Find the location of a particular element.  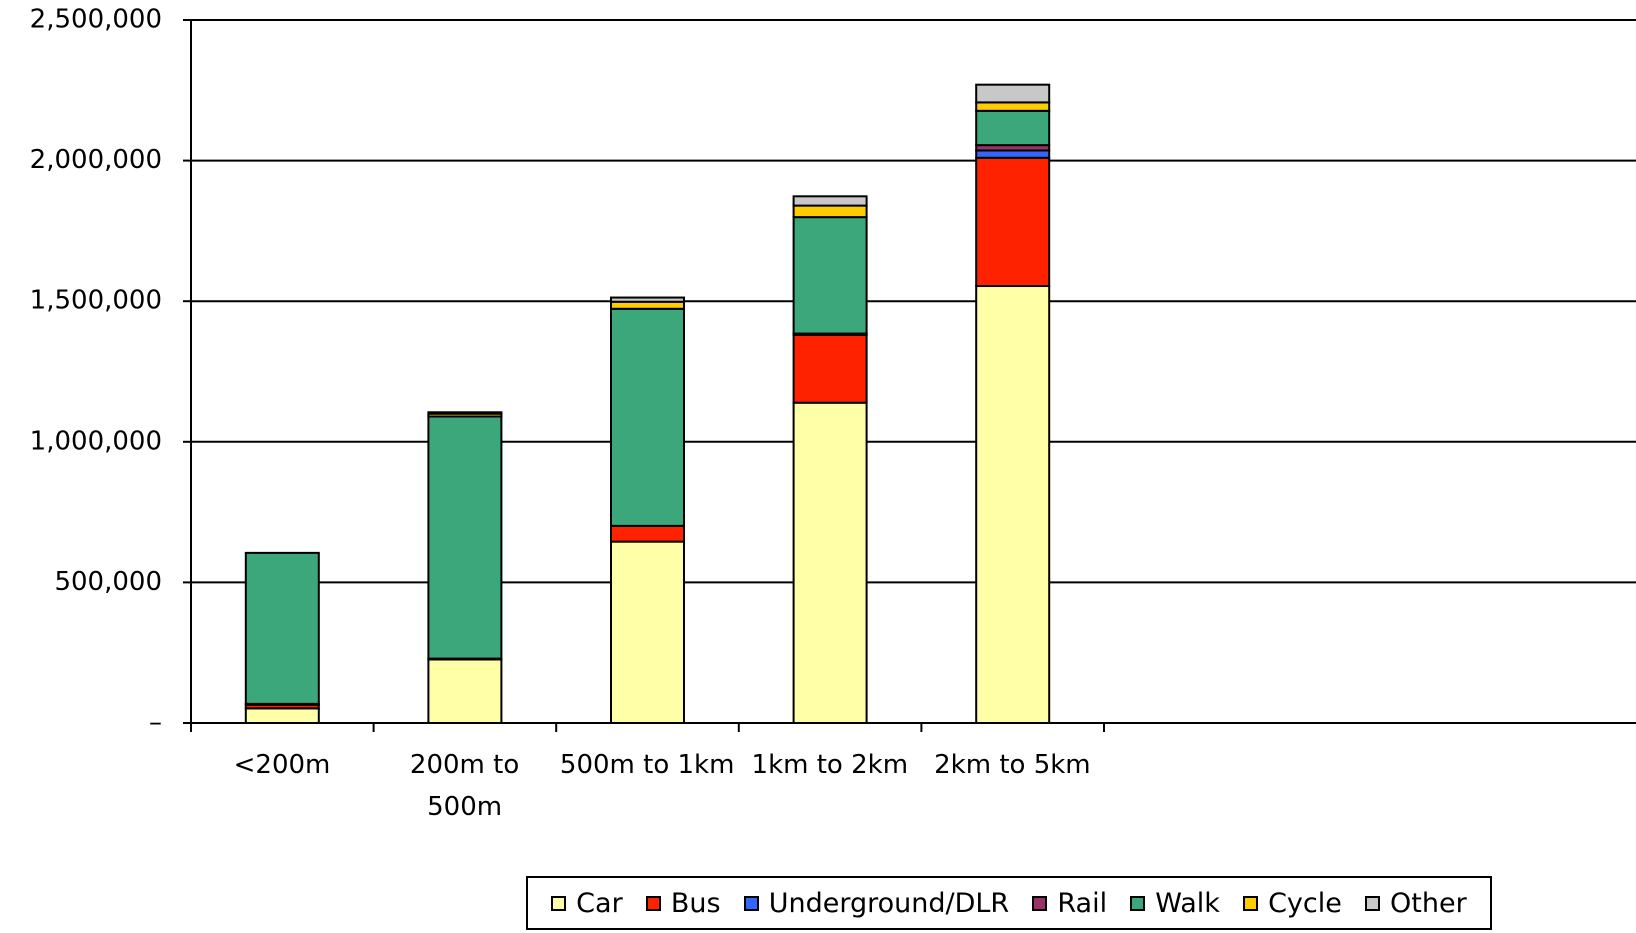

x-tick-label: 200m to 500m is located at coordinates (464, 786).